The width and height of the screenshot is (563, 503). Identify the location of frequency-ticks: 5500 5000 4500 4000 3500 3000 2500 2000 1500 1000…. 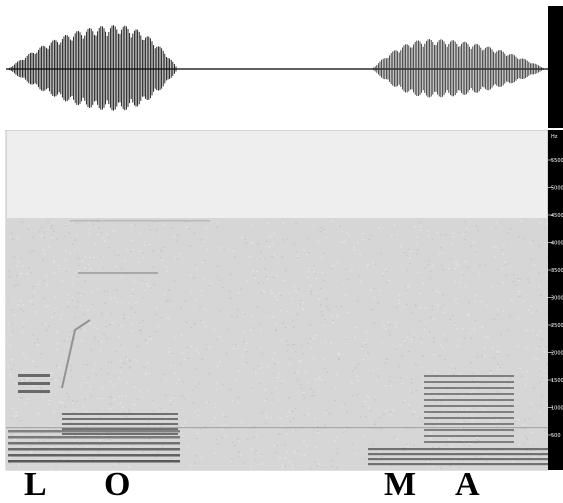
(555, 298).